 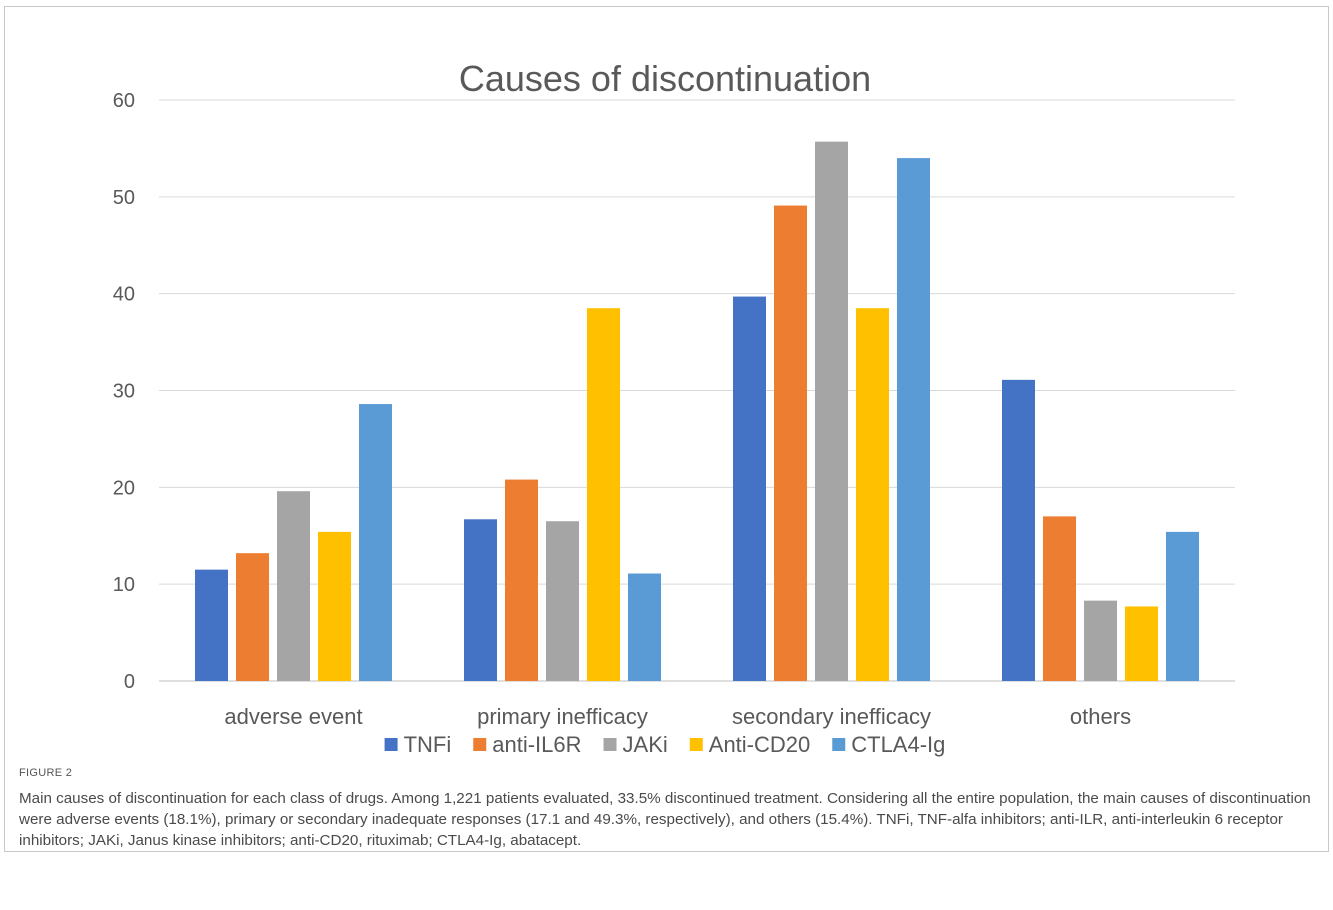 I want to click on y-tick-label: 0, so click(x=129, y=682).